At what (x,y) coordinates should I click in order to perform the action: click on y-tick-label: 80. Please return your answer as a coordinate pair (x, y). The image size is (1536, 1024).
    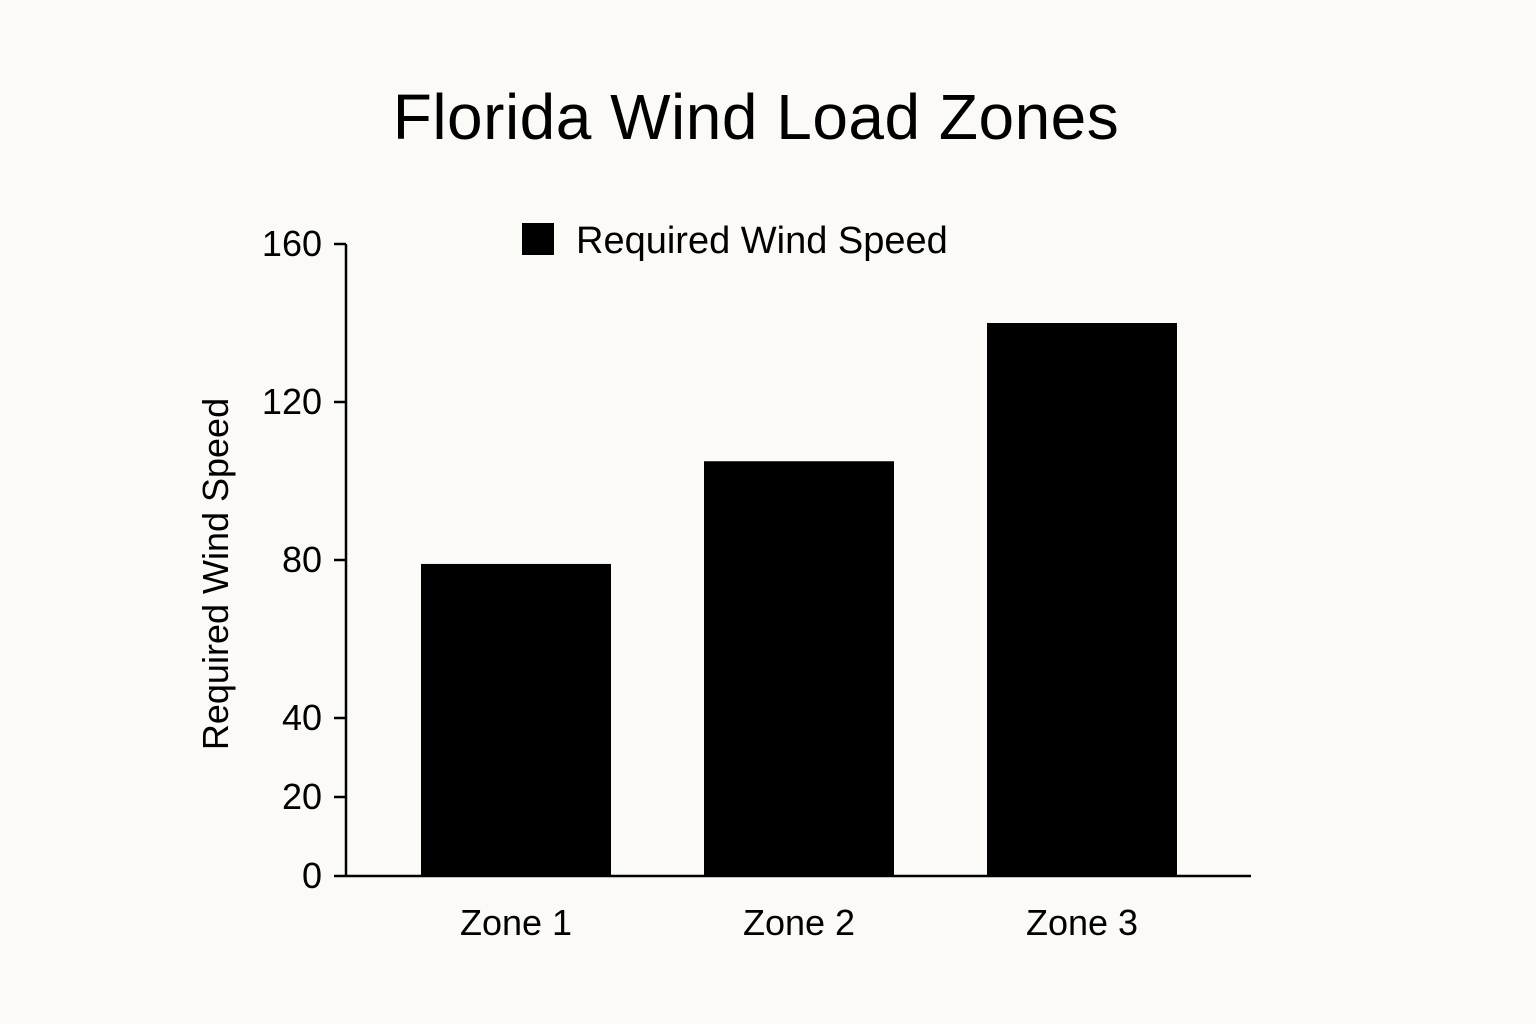
    Looking at the image, I should click on (302, 559).